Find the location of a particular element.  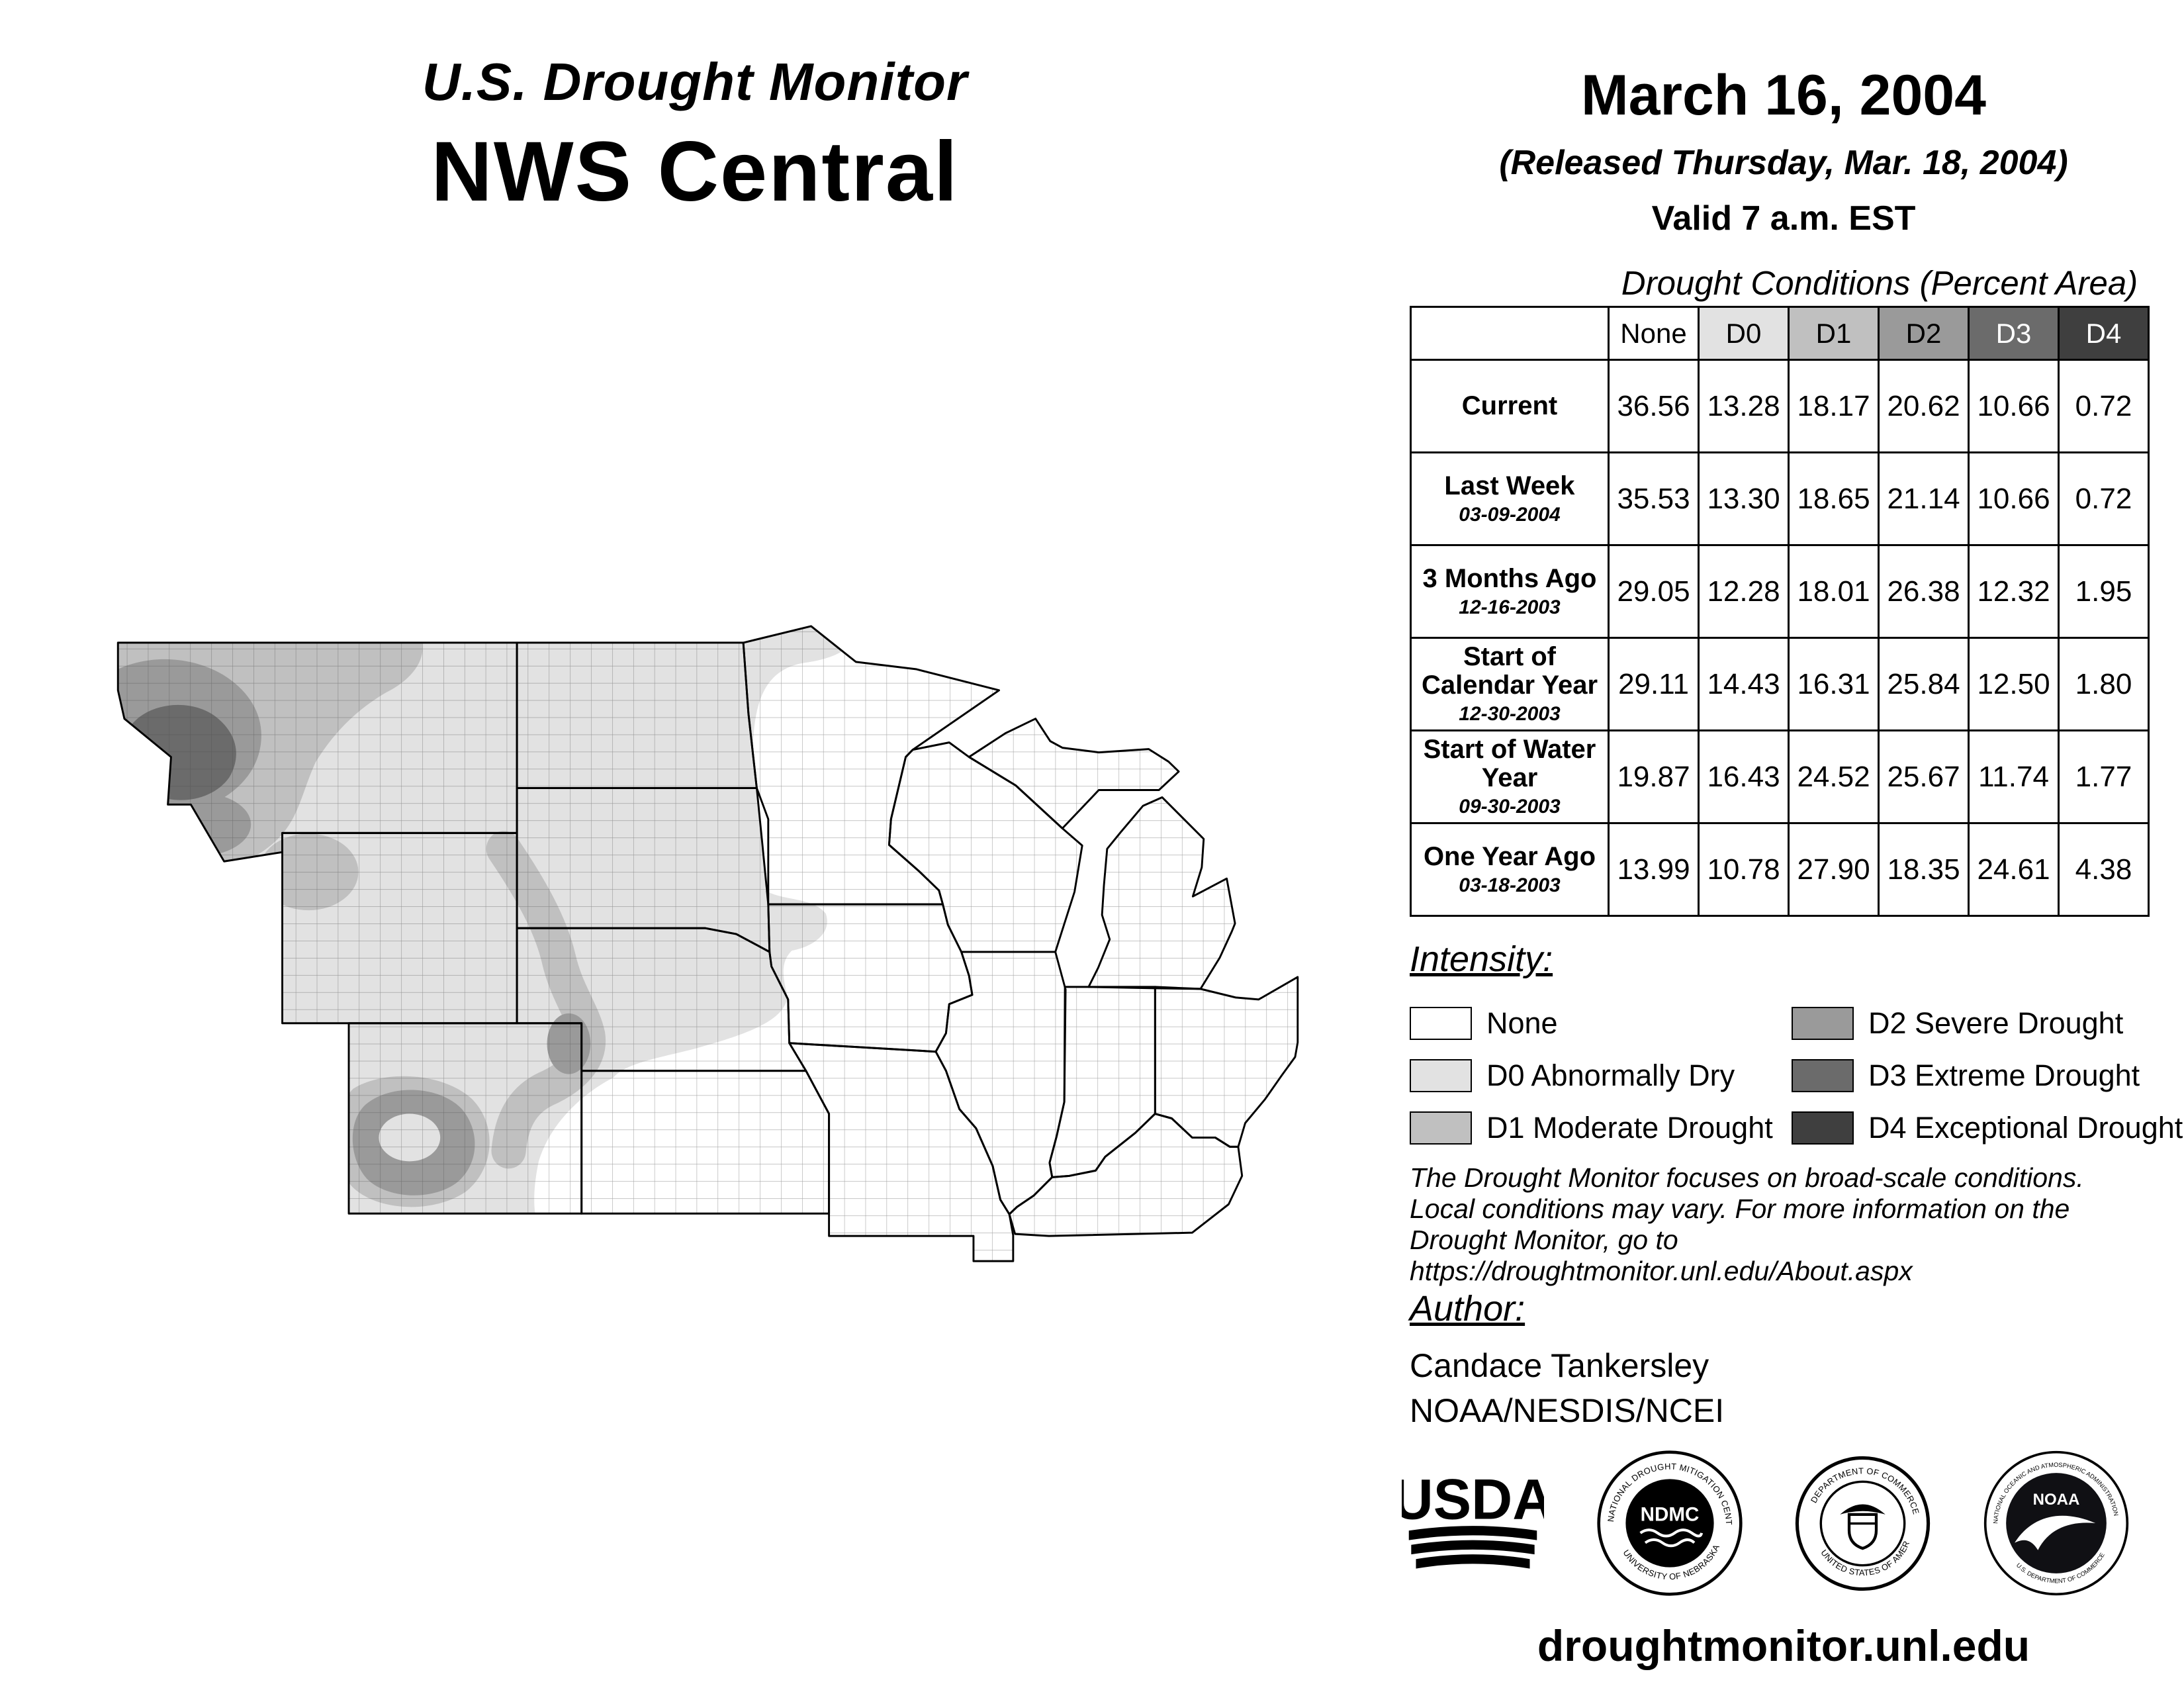

legend-swatch-d2 is located at coordinates (1823, 1023).